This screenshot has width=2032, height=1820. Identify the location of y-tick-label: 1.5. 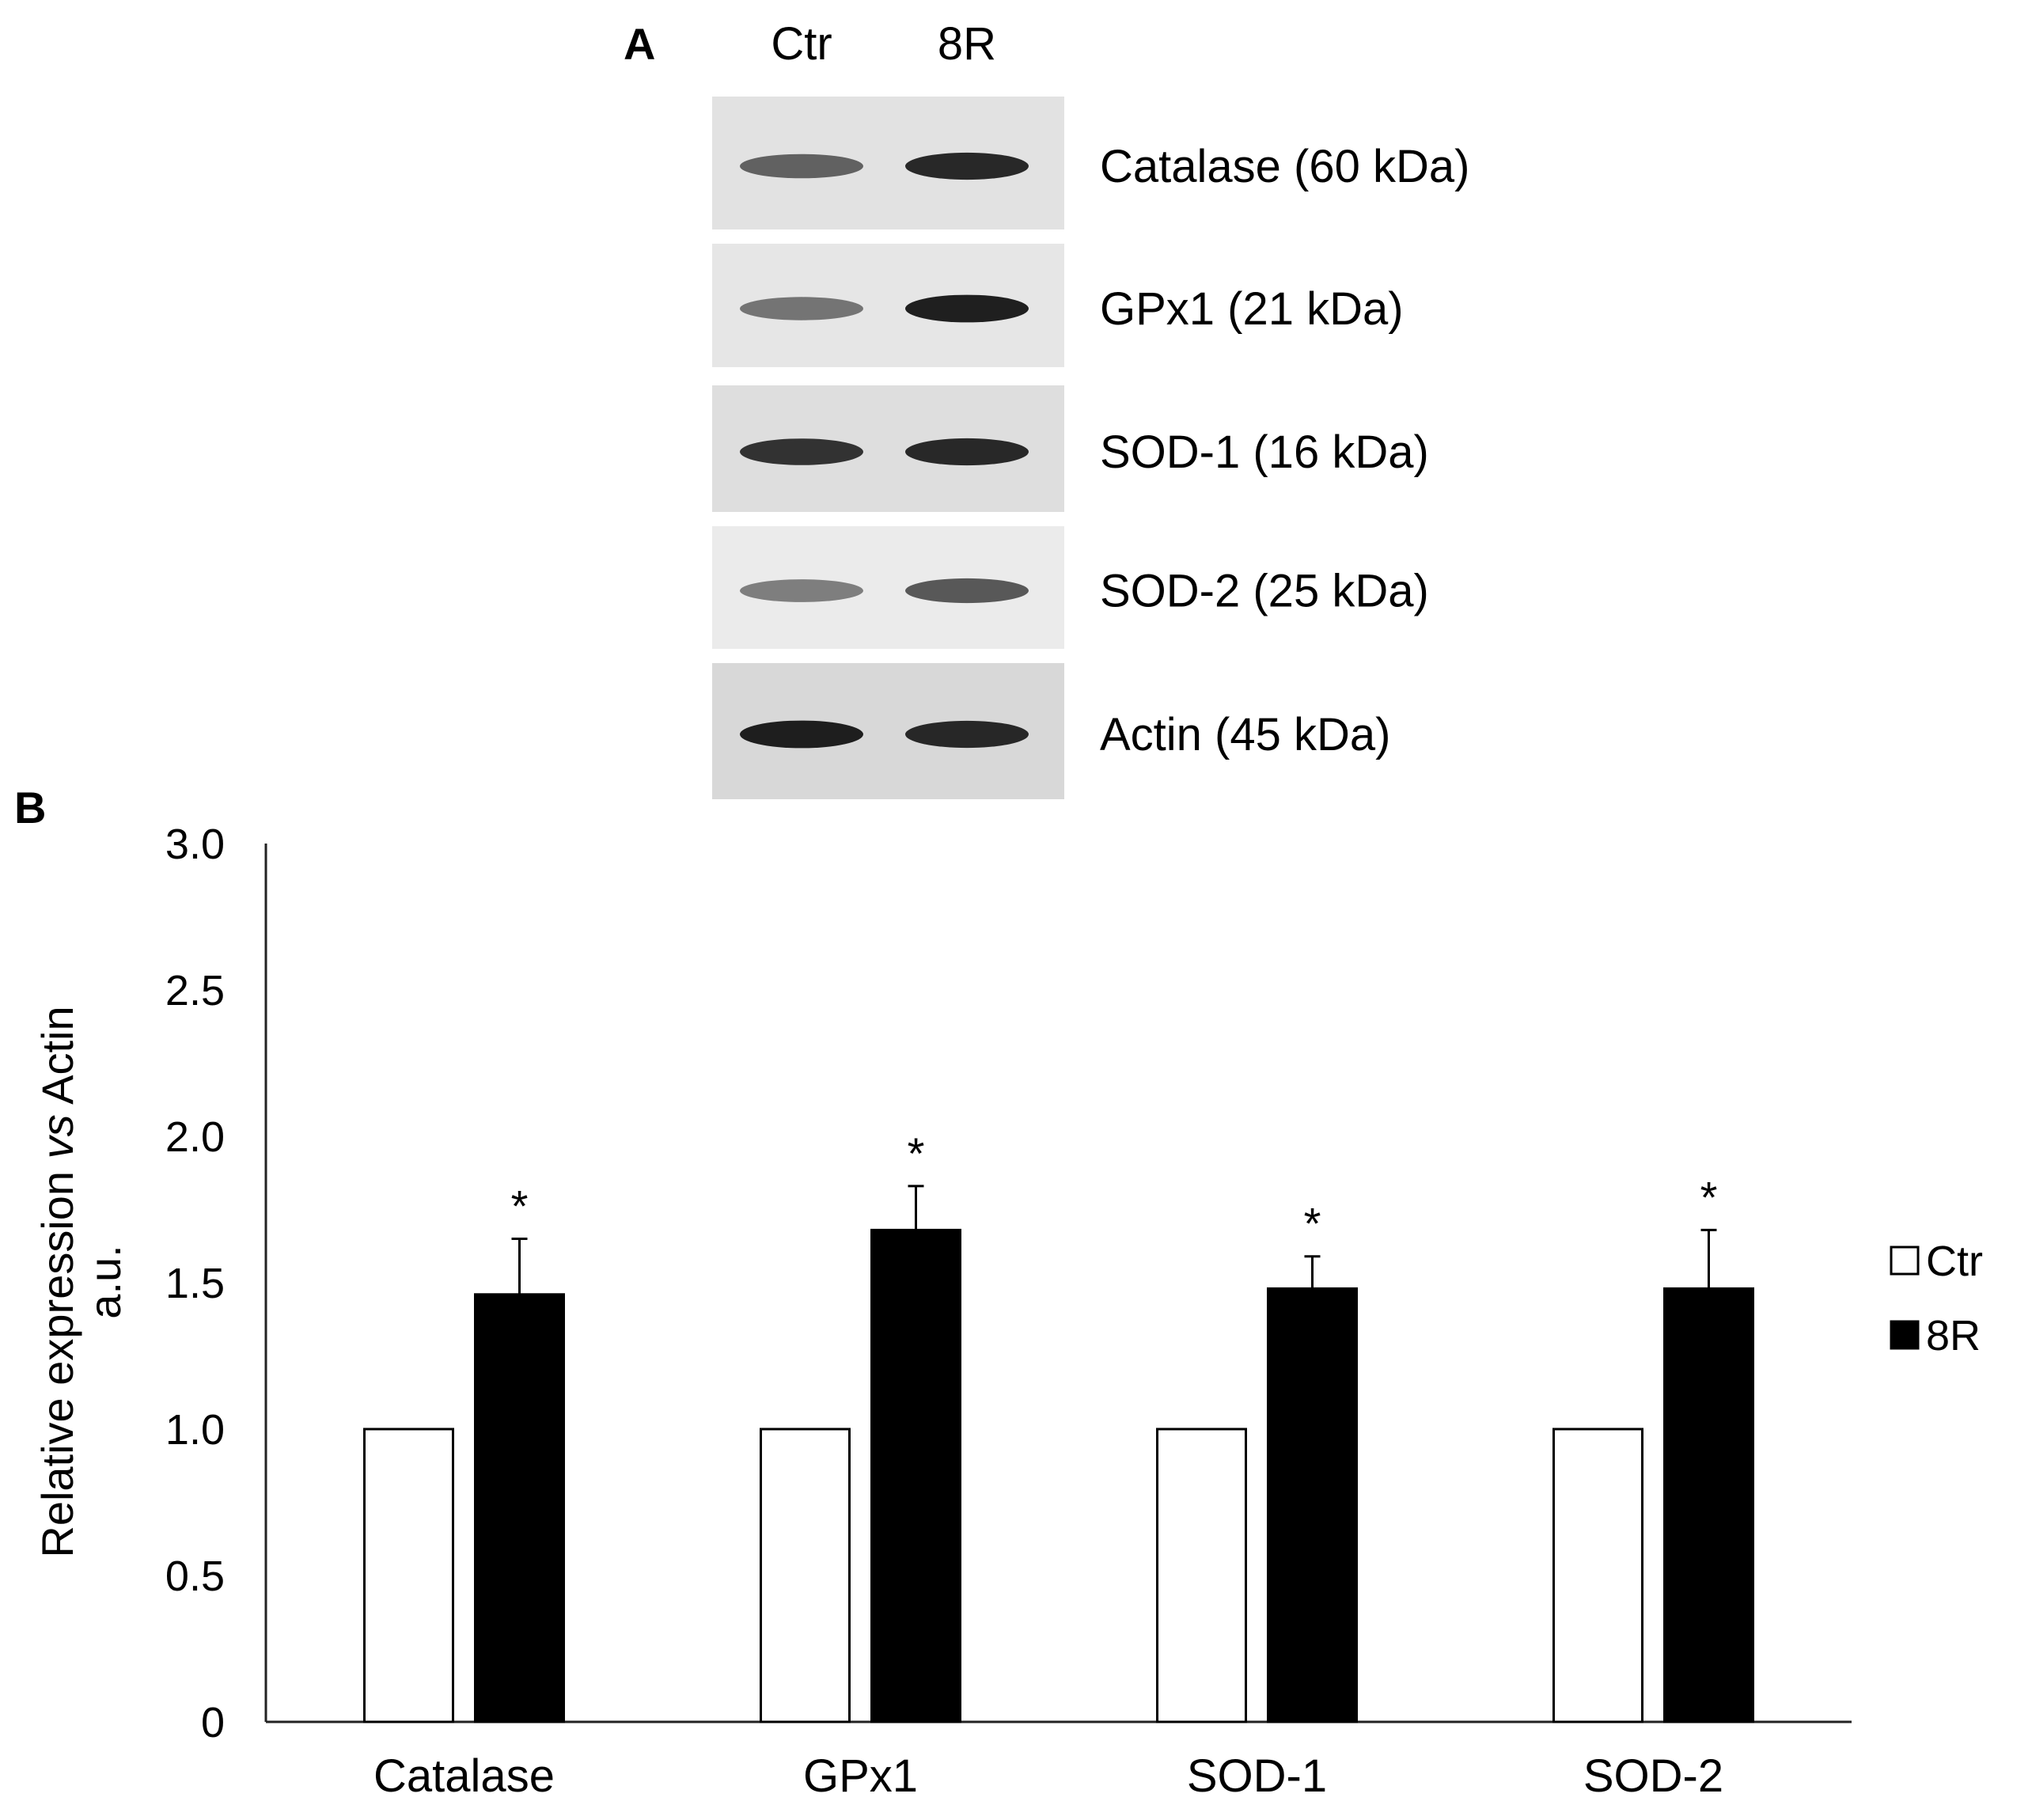
(195, 1283).